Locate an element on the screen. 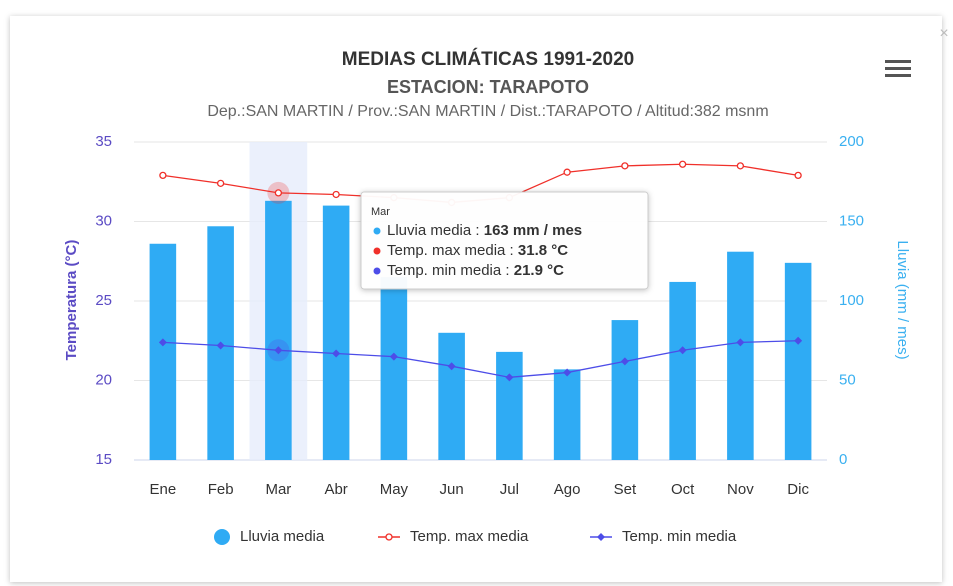 The image size is (953, 586). y2-tick-label: 150 is located at coordinates (851, 220).